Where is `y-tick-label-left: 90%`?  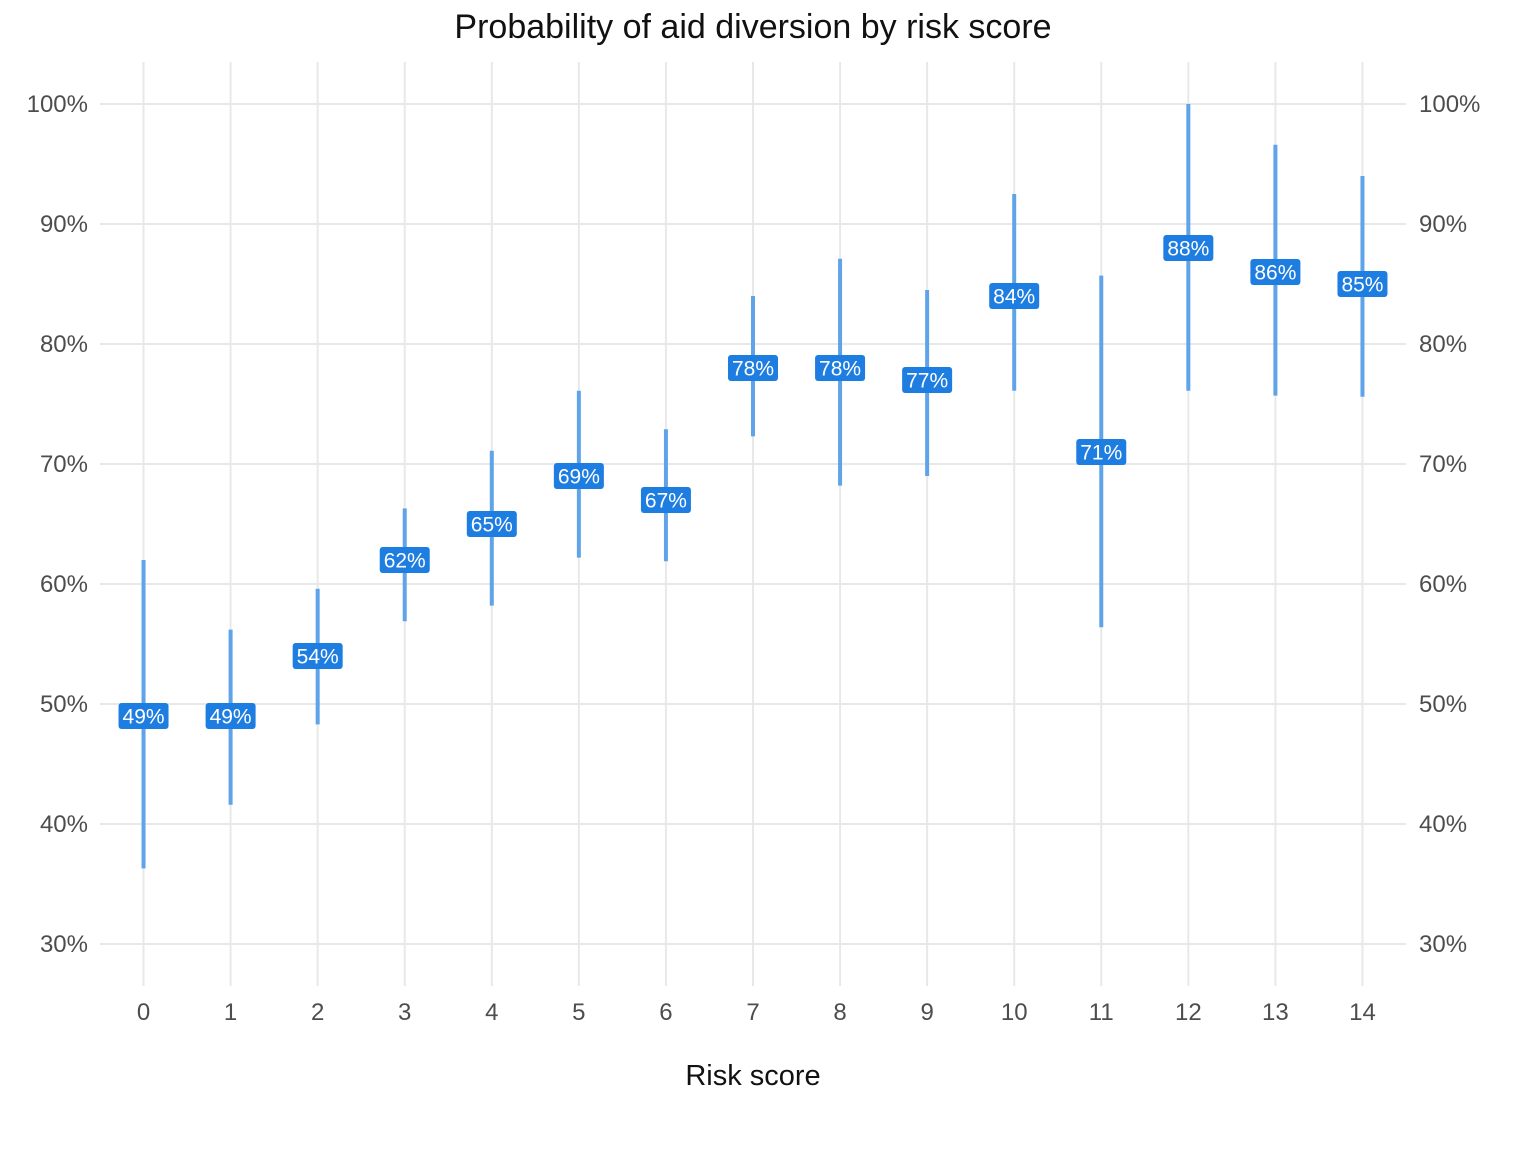 y-tick-label-left: 90% is located at coordinates (64, 224).